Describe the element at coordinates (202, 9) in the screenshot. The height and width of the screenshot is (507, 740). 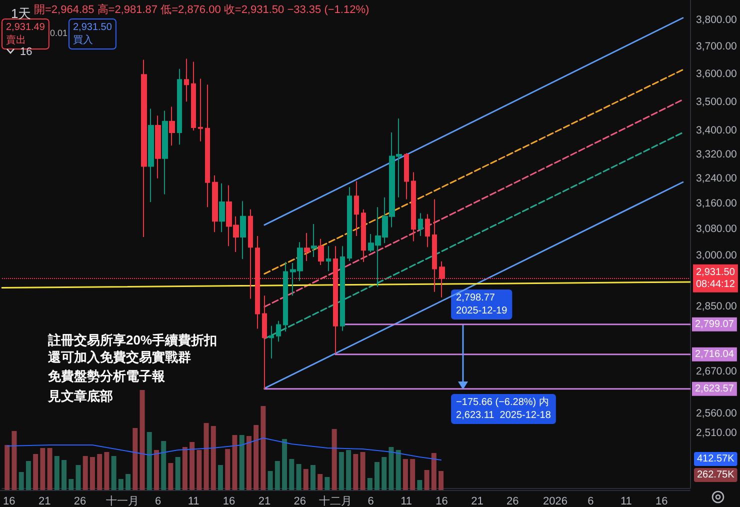
I see `annotation: 開=2,964.85 高=2,981.87 低=2,876.00 收=2,931.50 −33.35 (−1.12%)` at that location.